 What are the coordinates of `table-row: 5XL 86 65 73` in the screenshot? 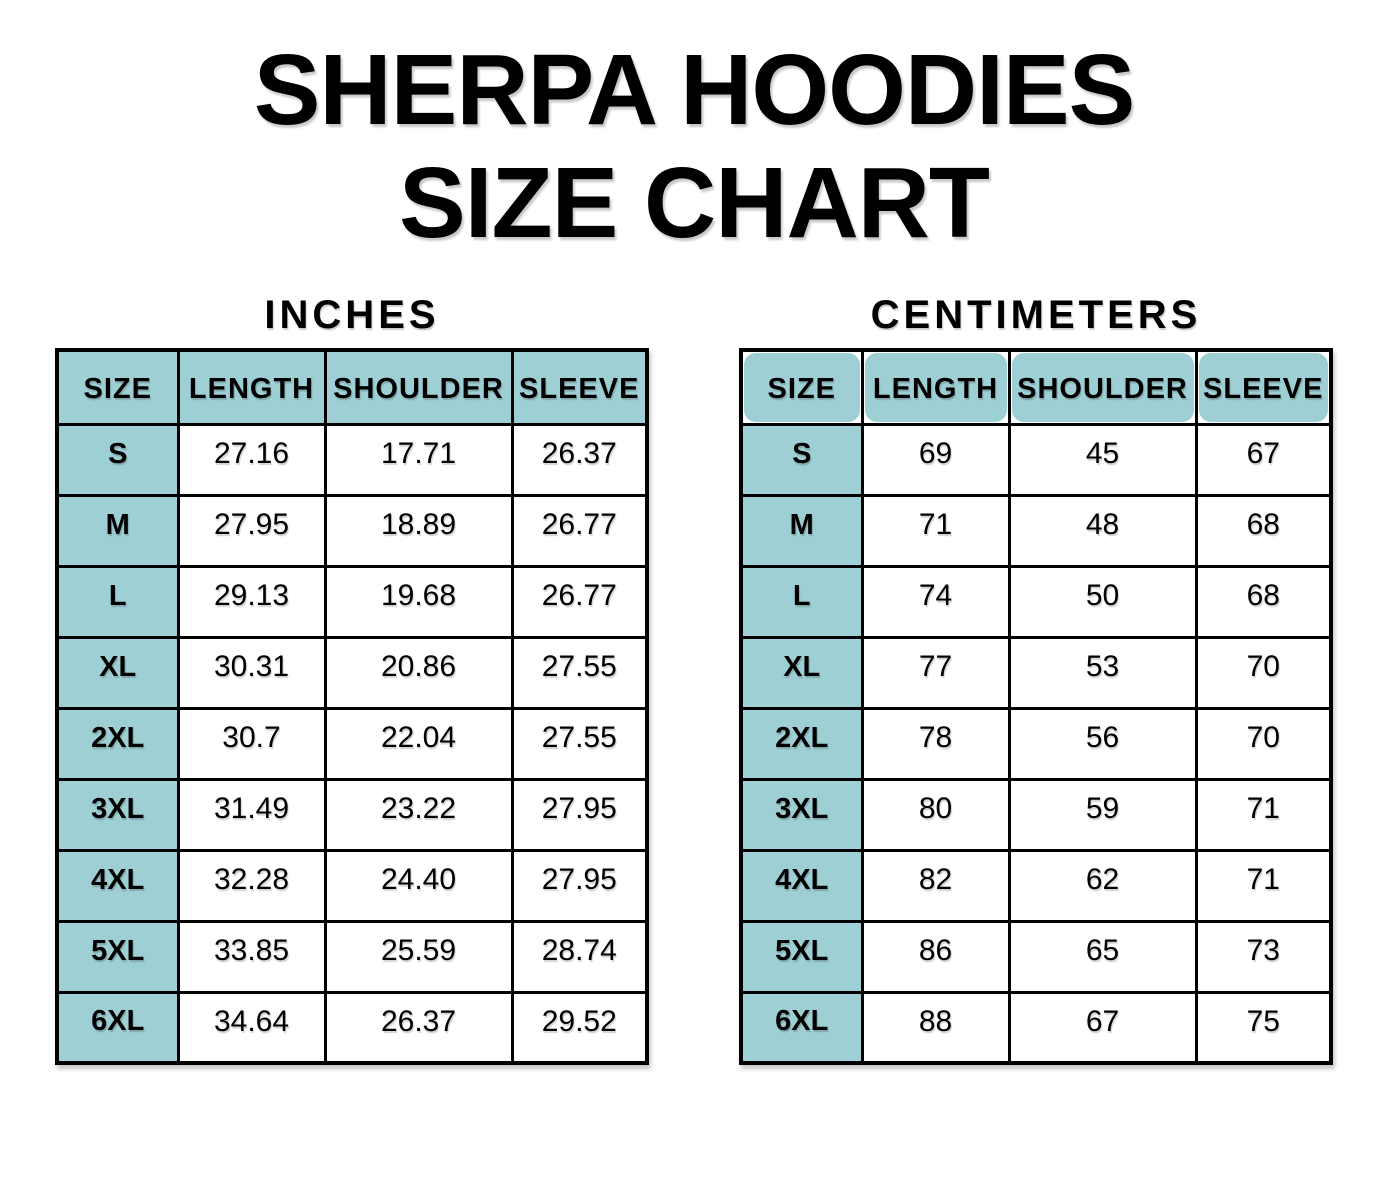 It's located at (1036, 956).